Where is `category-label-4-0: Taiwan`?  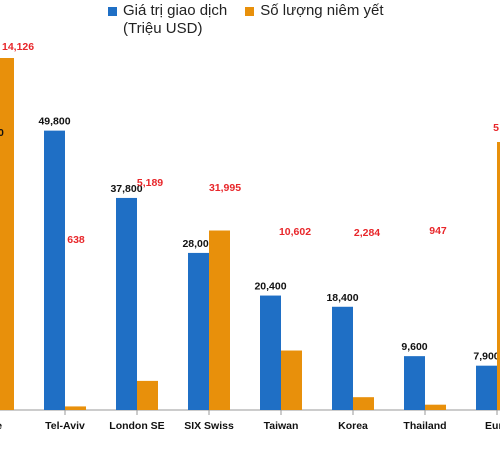 category-label-4-0: Taiwan is located at coordinates (281, 426).